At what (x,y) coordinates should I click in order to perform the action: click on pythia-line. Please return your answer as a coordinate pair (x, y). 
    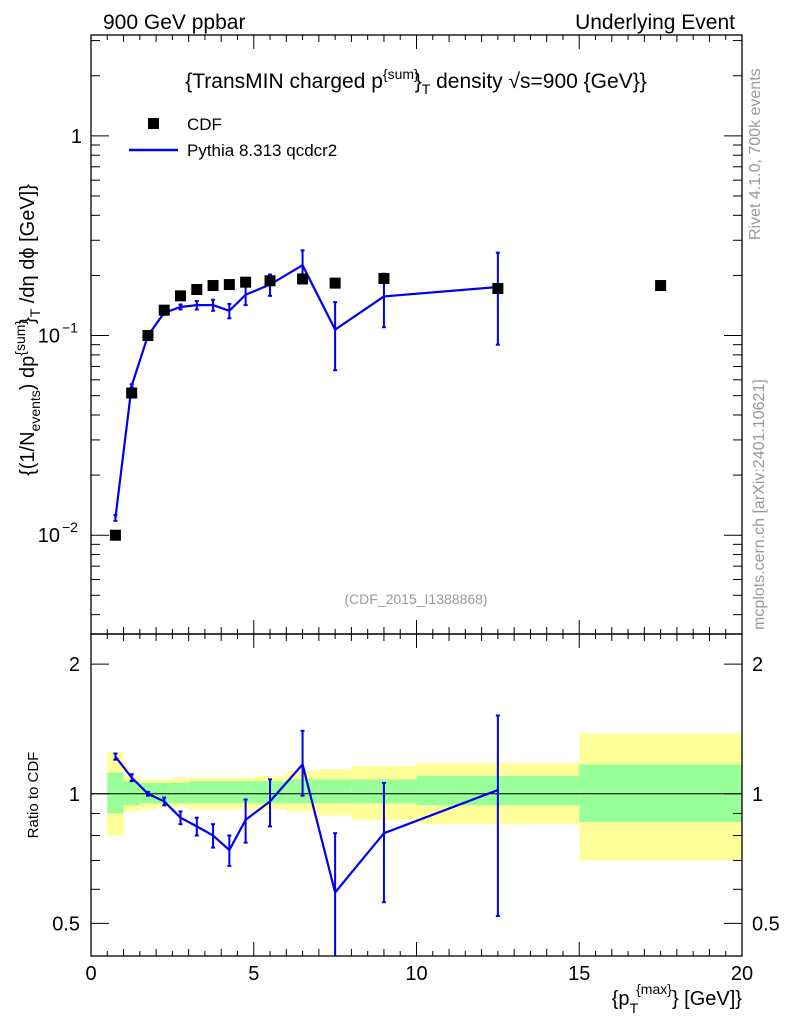
    Looking at the image, I should click on (306, 391).